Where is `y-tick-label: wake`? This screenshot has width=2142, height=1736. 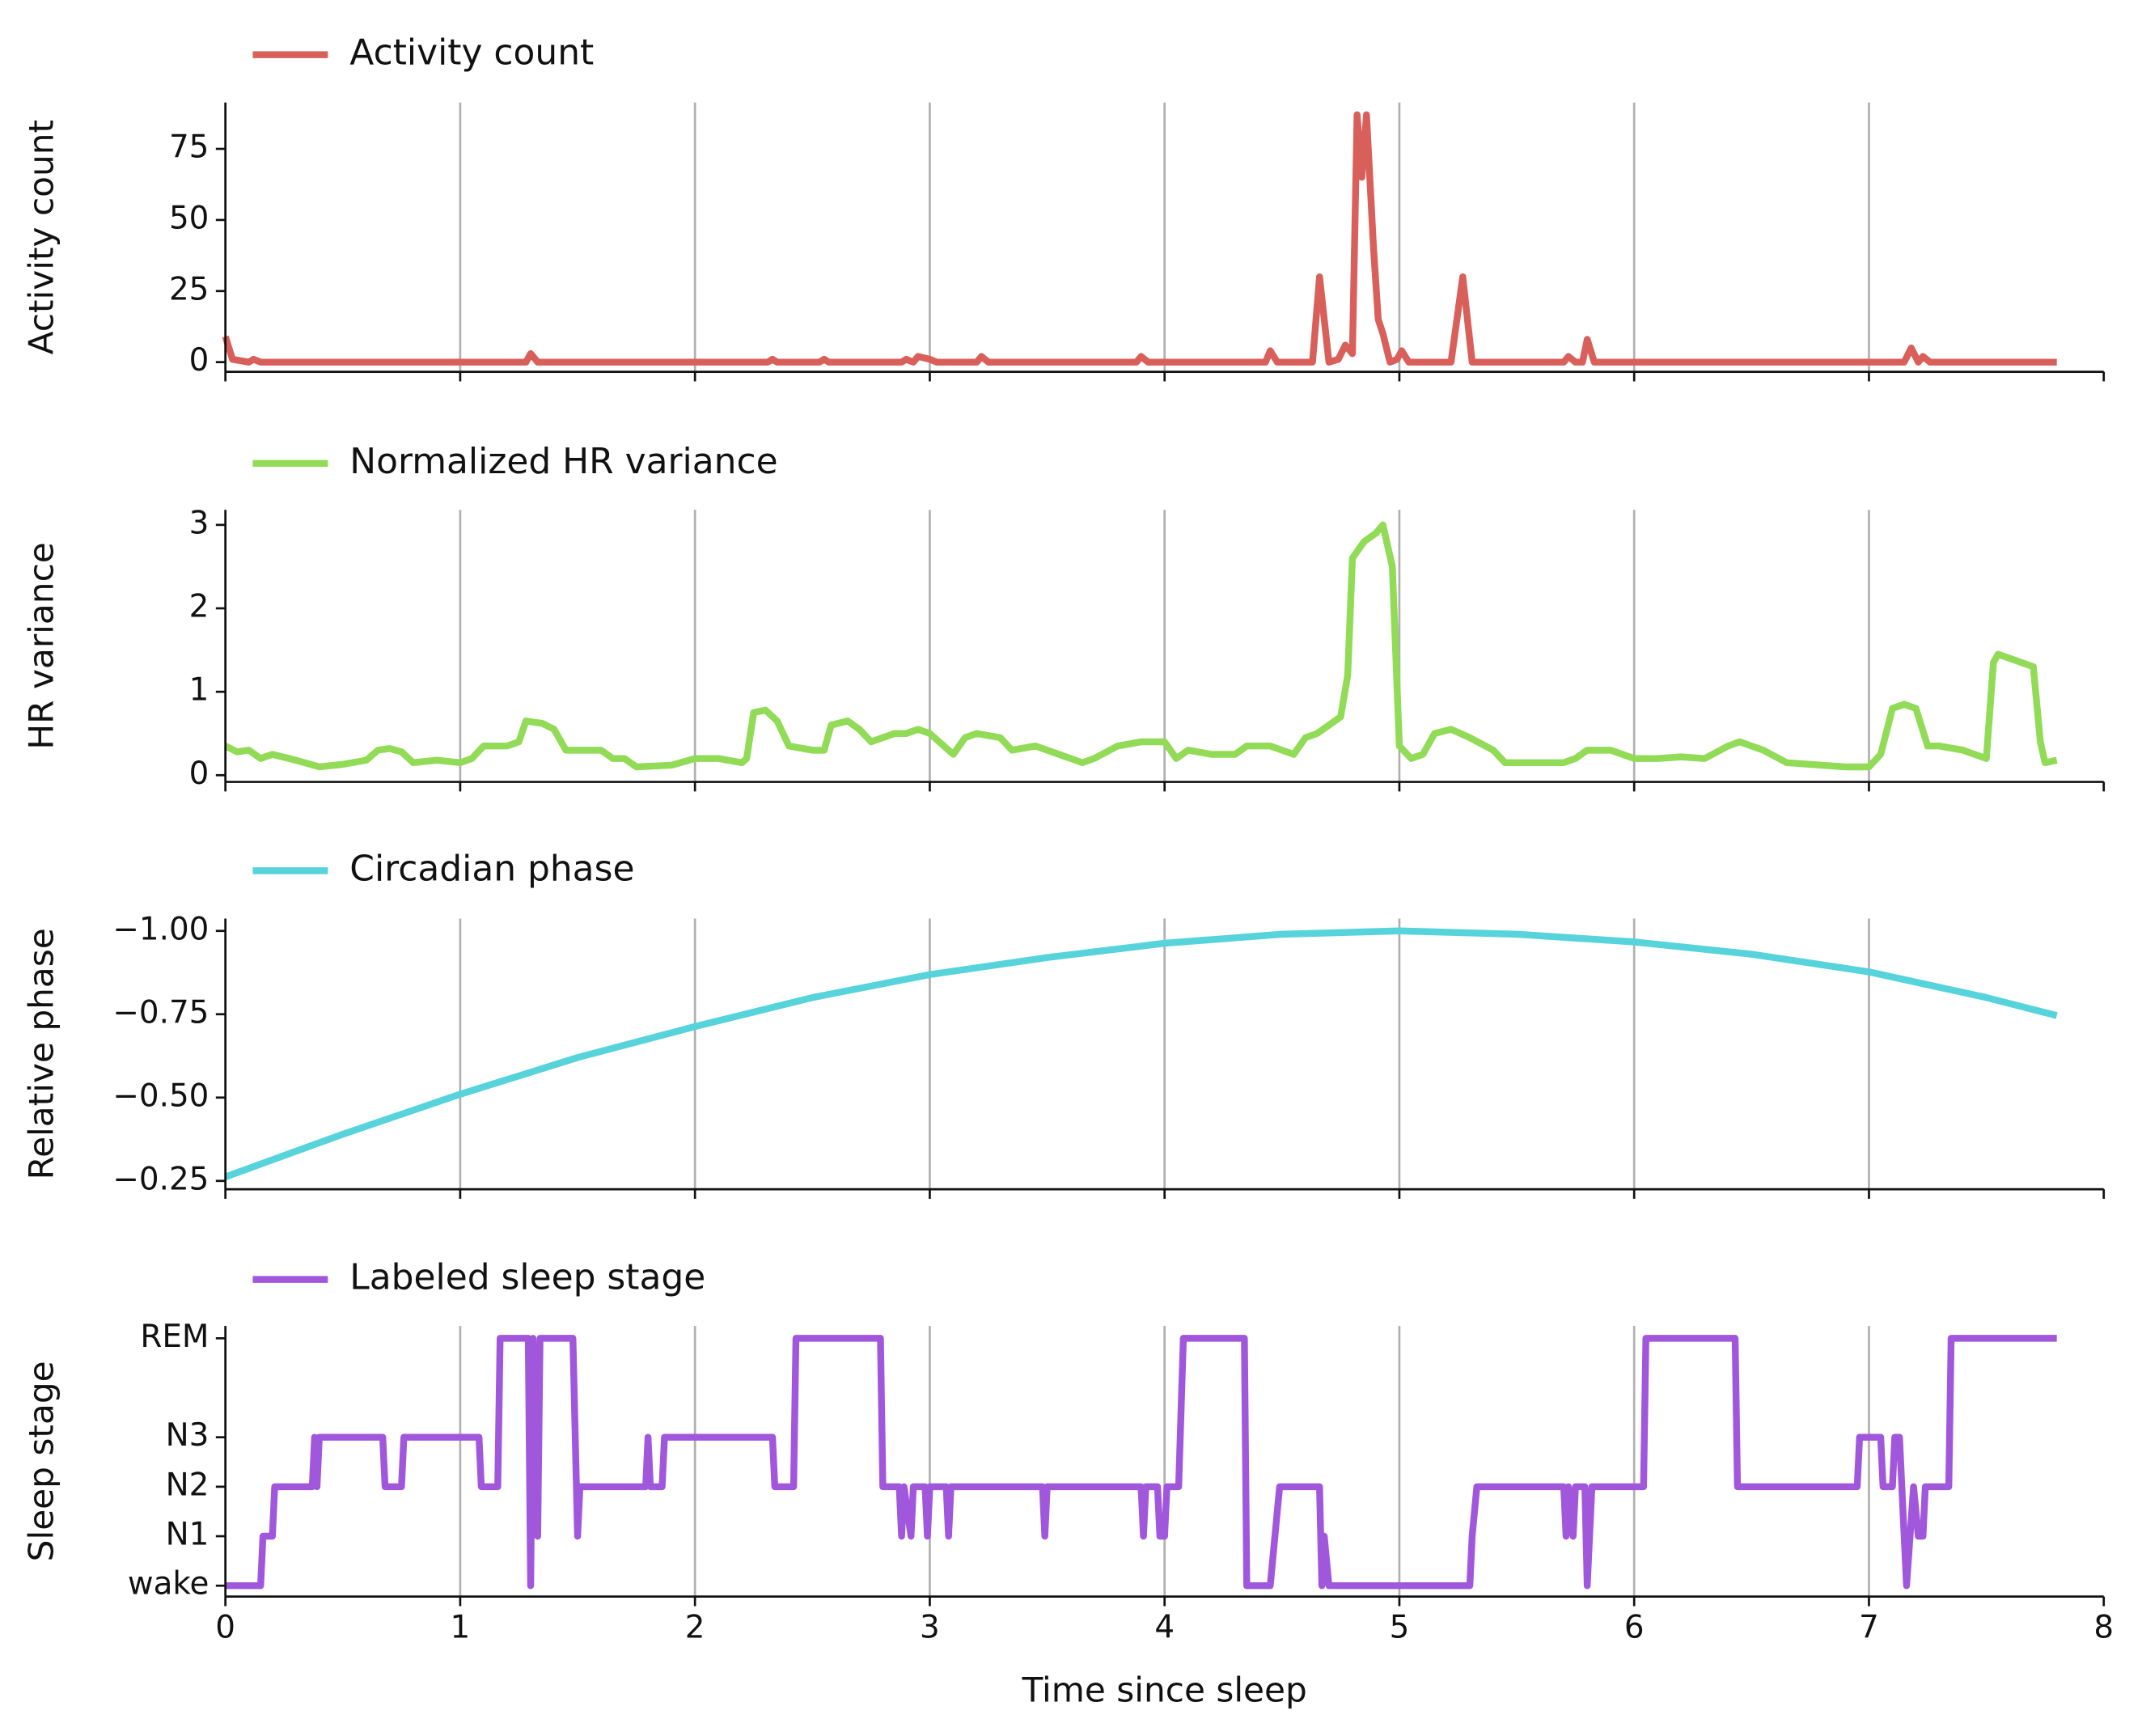
y-tick-label: wake is located at coordinates (169, 1584).